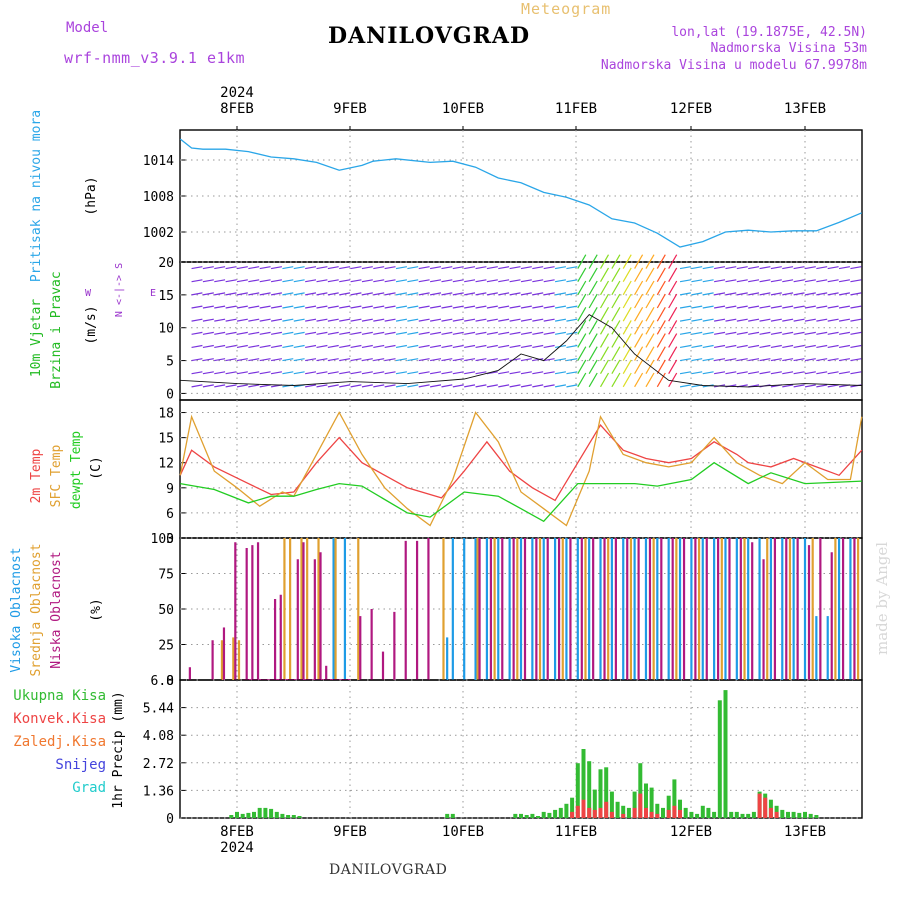  What do you see at coordinates (36, 475) in the screenshot?
I see `temp-2m-label: 2m Temp` at bounding box center [36, 475].